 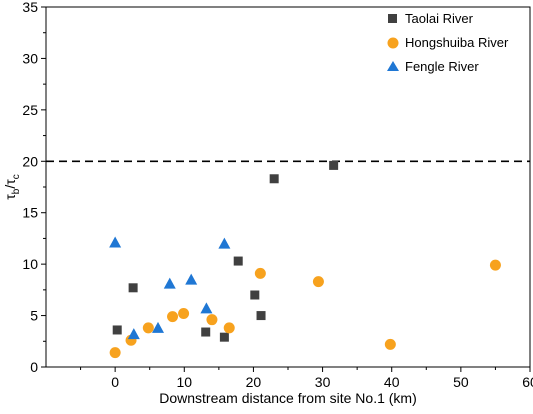 I want to click on y-axis-title: τb/τc, so click(x=12, y=187).